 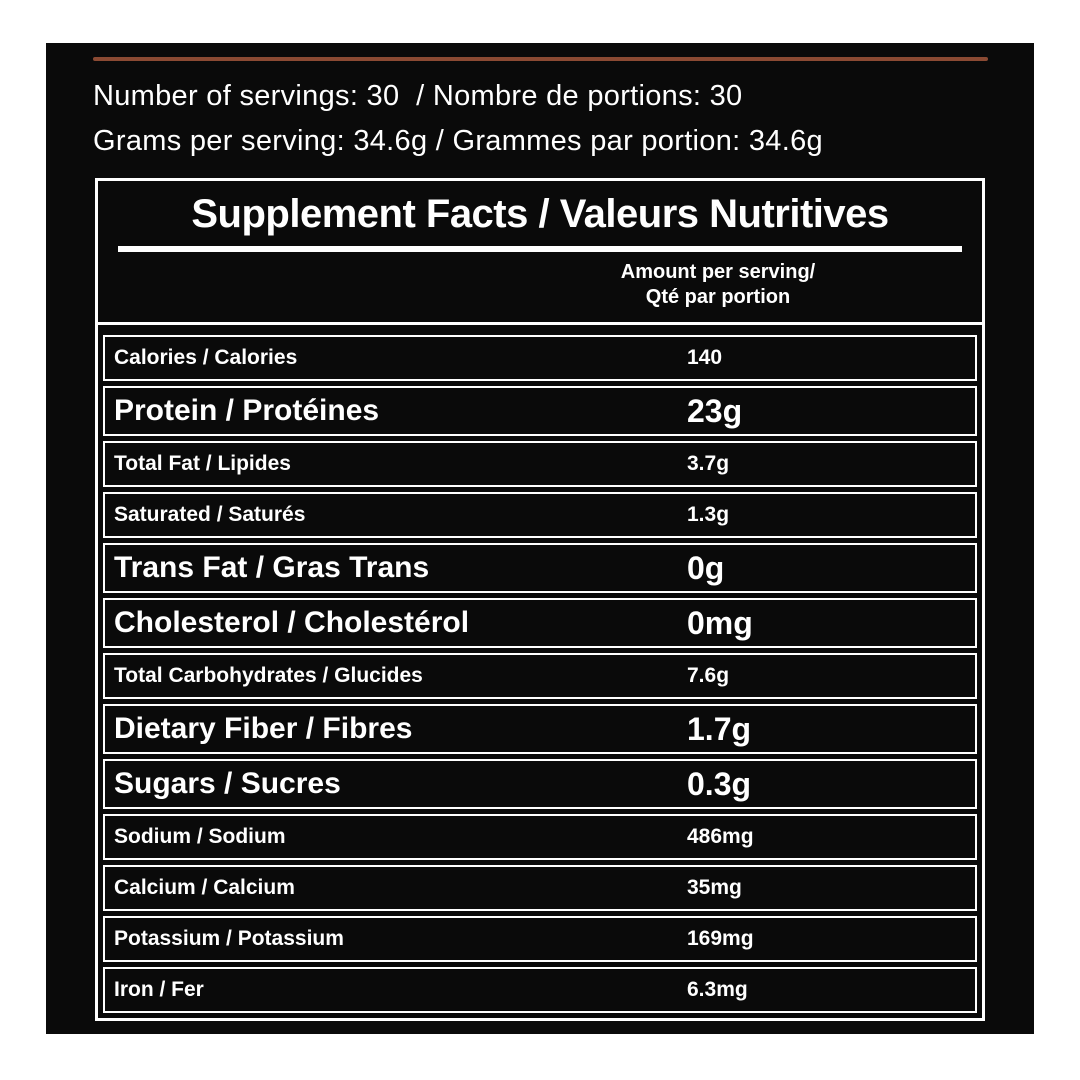 What do you see at coordinates (272, 567) in the screenshot?
I see `row-label: Trans Fat / Gras Trans` at bounding box center [272, 567].